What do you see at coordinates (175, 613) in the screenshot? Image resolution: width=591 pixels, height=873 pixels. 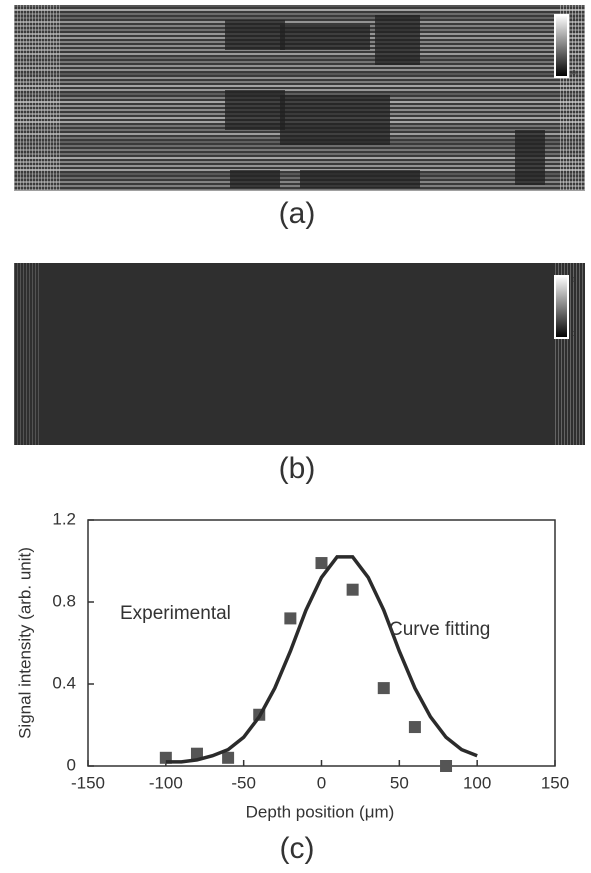 I see `series-label: Experimental` at bounding box center [175, 613].